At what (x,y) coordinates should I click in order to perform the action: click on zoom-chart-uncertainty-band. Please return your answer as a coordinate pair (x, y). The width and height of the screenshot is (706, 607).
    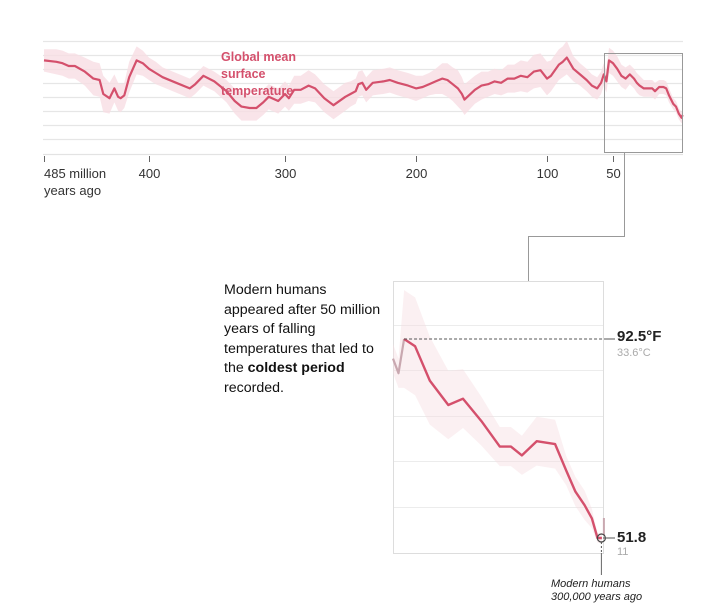
    Looking at the image, I should click on (497, 416).